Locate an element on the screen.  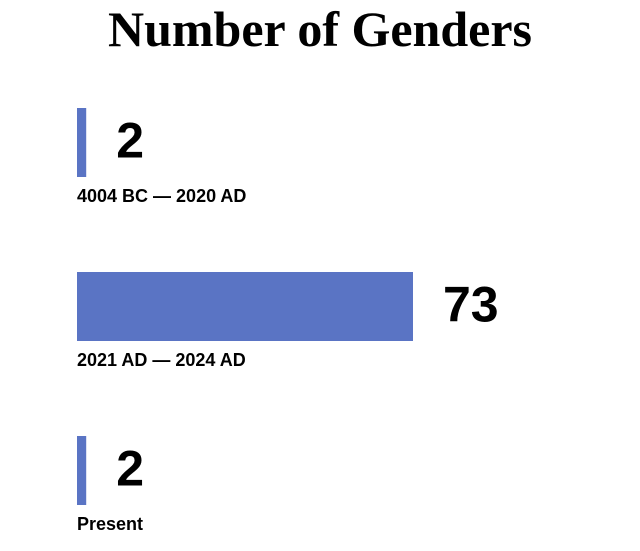
value-label: 73 is located at coordinates (471, 305).